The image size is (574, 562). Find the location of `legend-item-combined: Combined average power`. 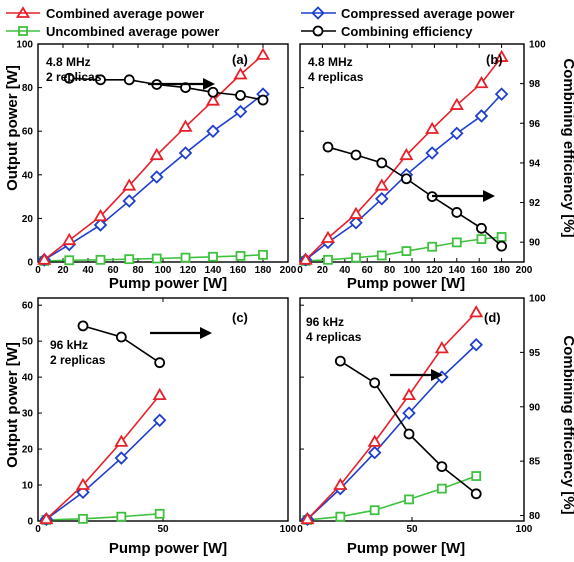

legend-item-combined: Combined average power is located at coordinates (105, 13).